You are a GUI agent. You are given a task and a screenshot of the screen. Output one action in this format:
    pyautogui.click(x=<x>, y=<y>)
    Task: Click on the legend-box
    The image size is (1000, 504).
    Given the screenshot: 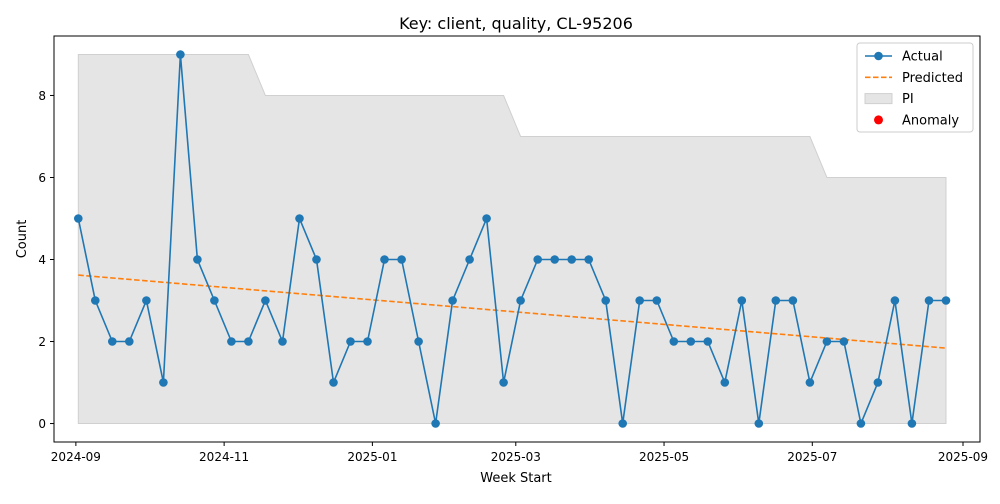 What is the action you would take?
    pyautogui.click(x=915, y=87)
    